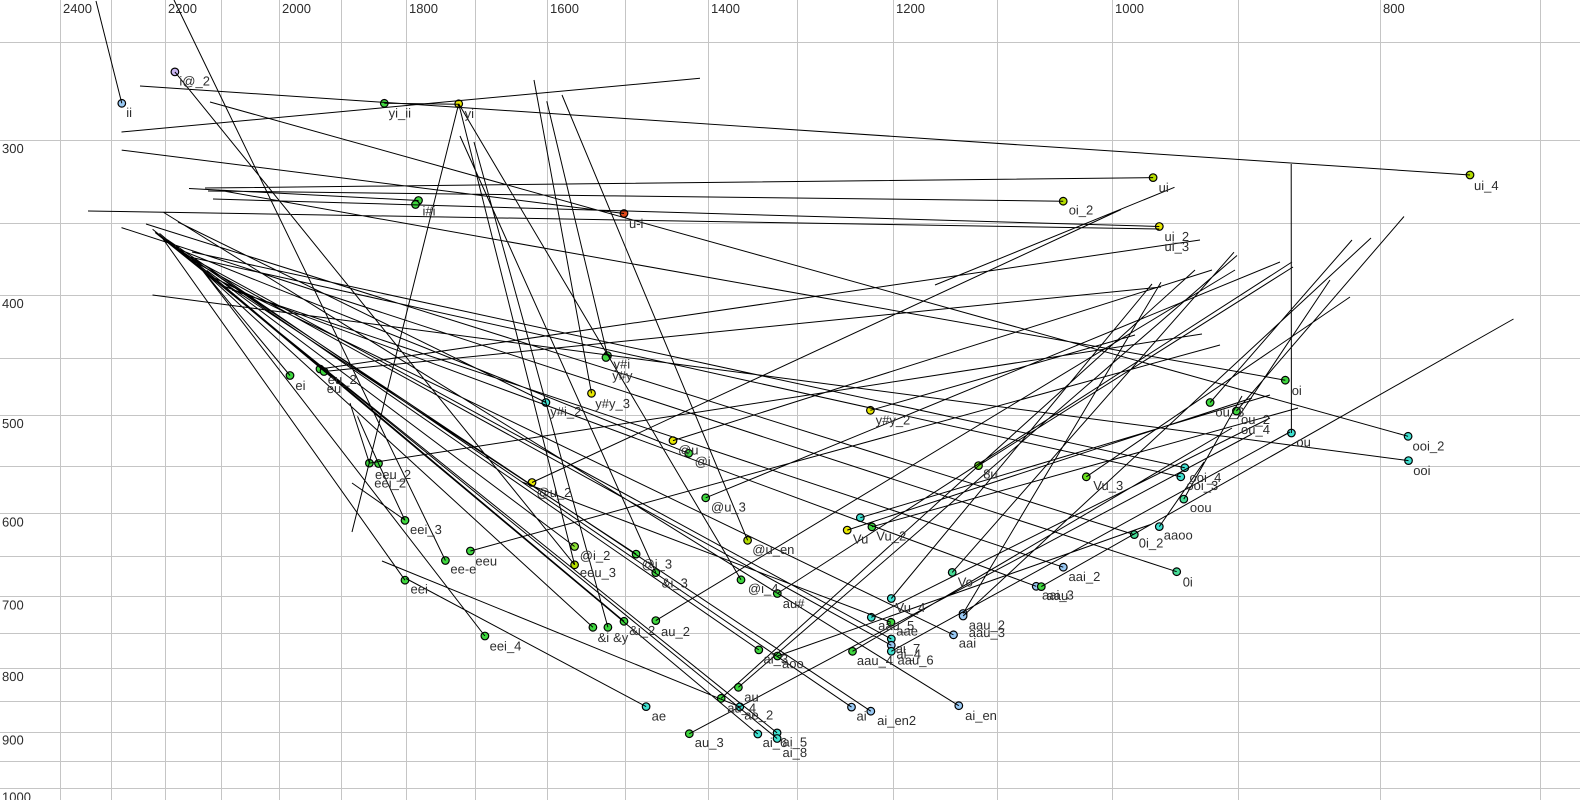  Describe the element at coordinates (564, 8) in the screenshot. I see `svg-text: 1600` at that location.